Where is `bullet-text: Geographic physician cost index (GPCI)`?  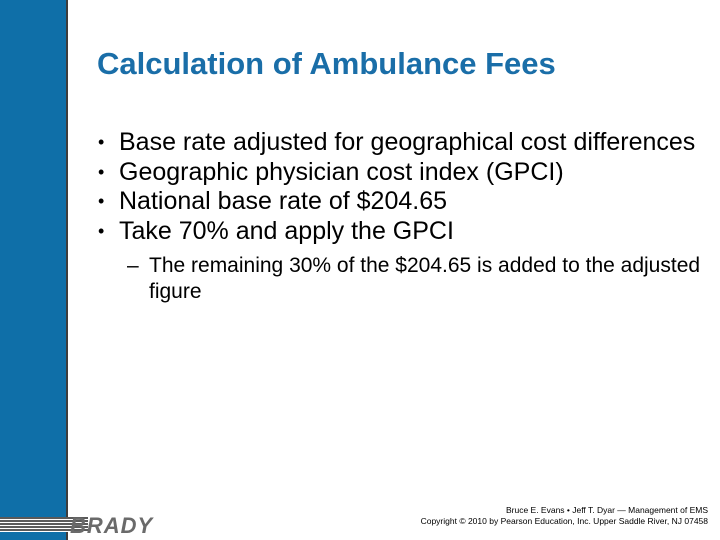 bullet-text: Geographic physician cost index (GPCI) is located at coordinates (341, 171).